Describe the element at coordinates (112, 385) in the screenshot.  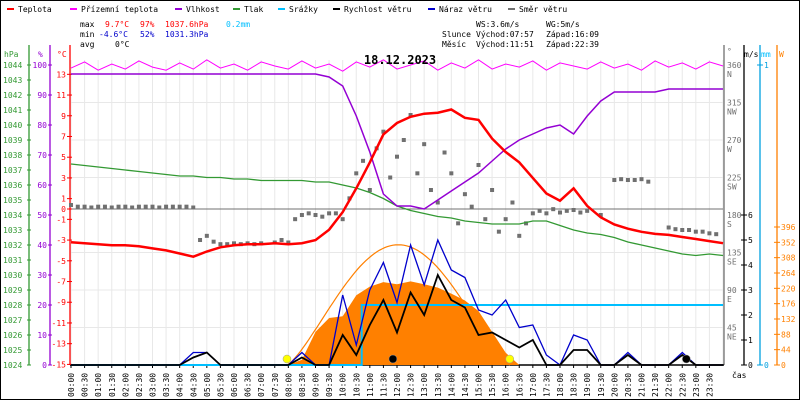
I see `time-tick-label: 01:30` at that location.